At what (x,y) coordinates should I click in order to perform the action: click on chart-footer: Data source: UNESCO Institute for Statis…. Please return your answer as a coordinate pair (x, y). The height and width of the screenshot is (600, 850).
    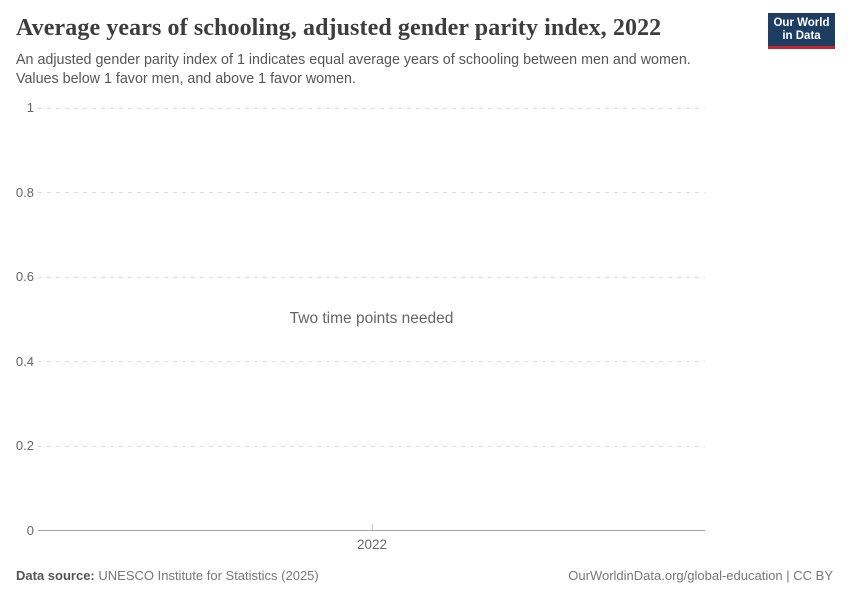
    Looking at the image, I should click on (424, 575).